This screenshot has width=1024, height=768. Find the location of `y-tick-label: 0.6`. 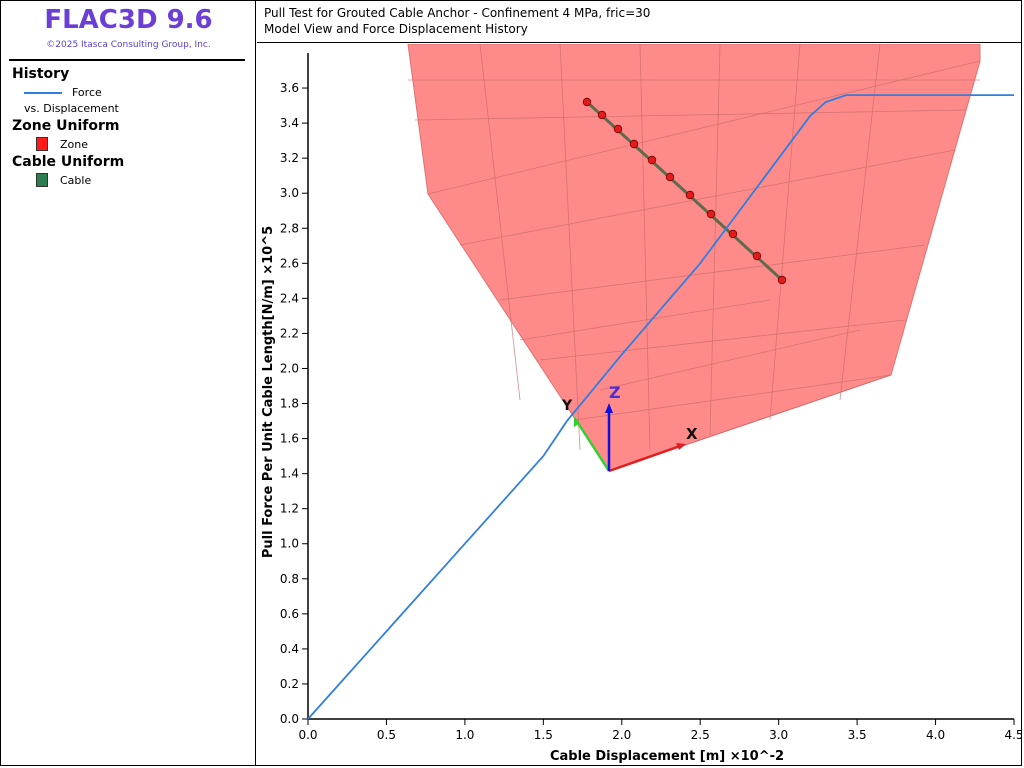

y-tick-label: 0.6 is located at coordinates (289, 614).